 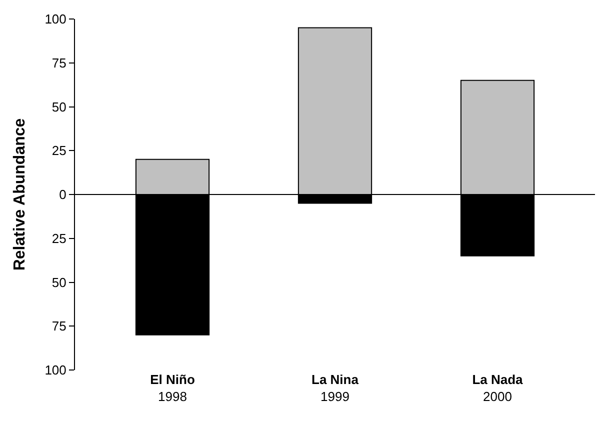 What do you see at coordinates (62, 194) in the screenshot?
I see `y-tick-label: 0` at bounding box center [62, 194].